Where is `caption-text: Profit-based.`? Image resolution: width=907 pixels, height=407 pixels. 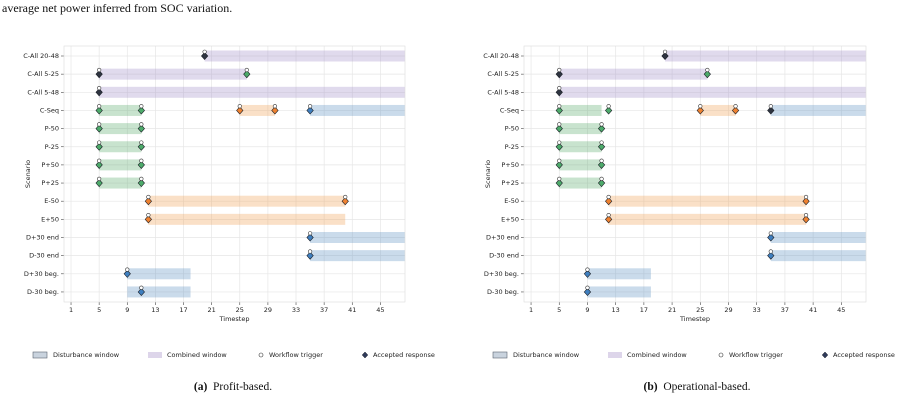 caption-text: Profit-based. is located at coordinates (242, 387).